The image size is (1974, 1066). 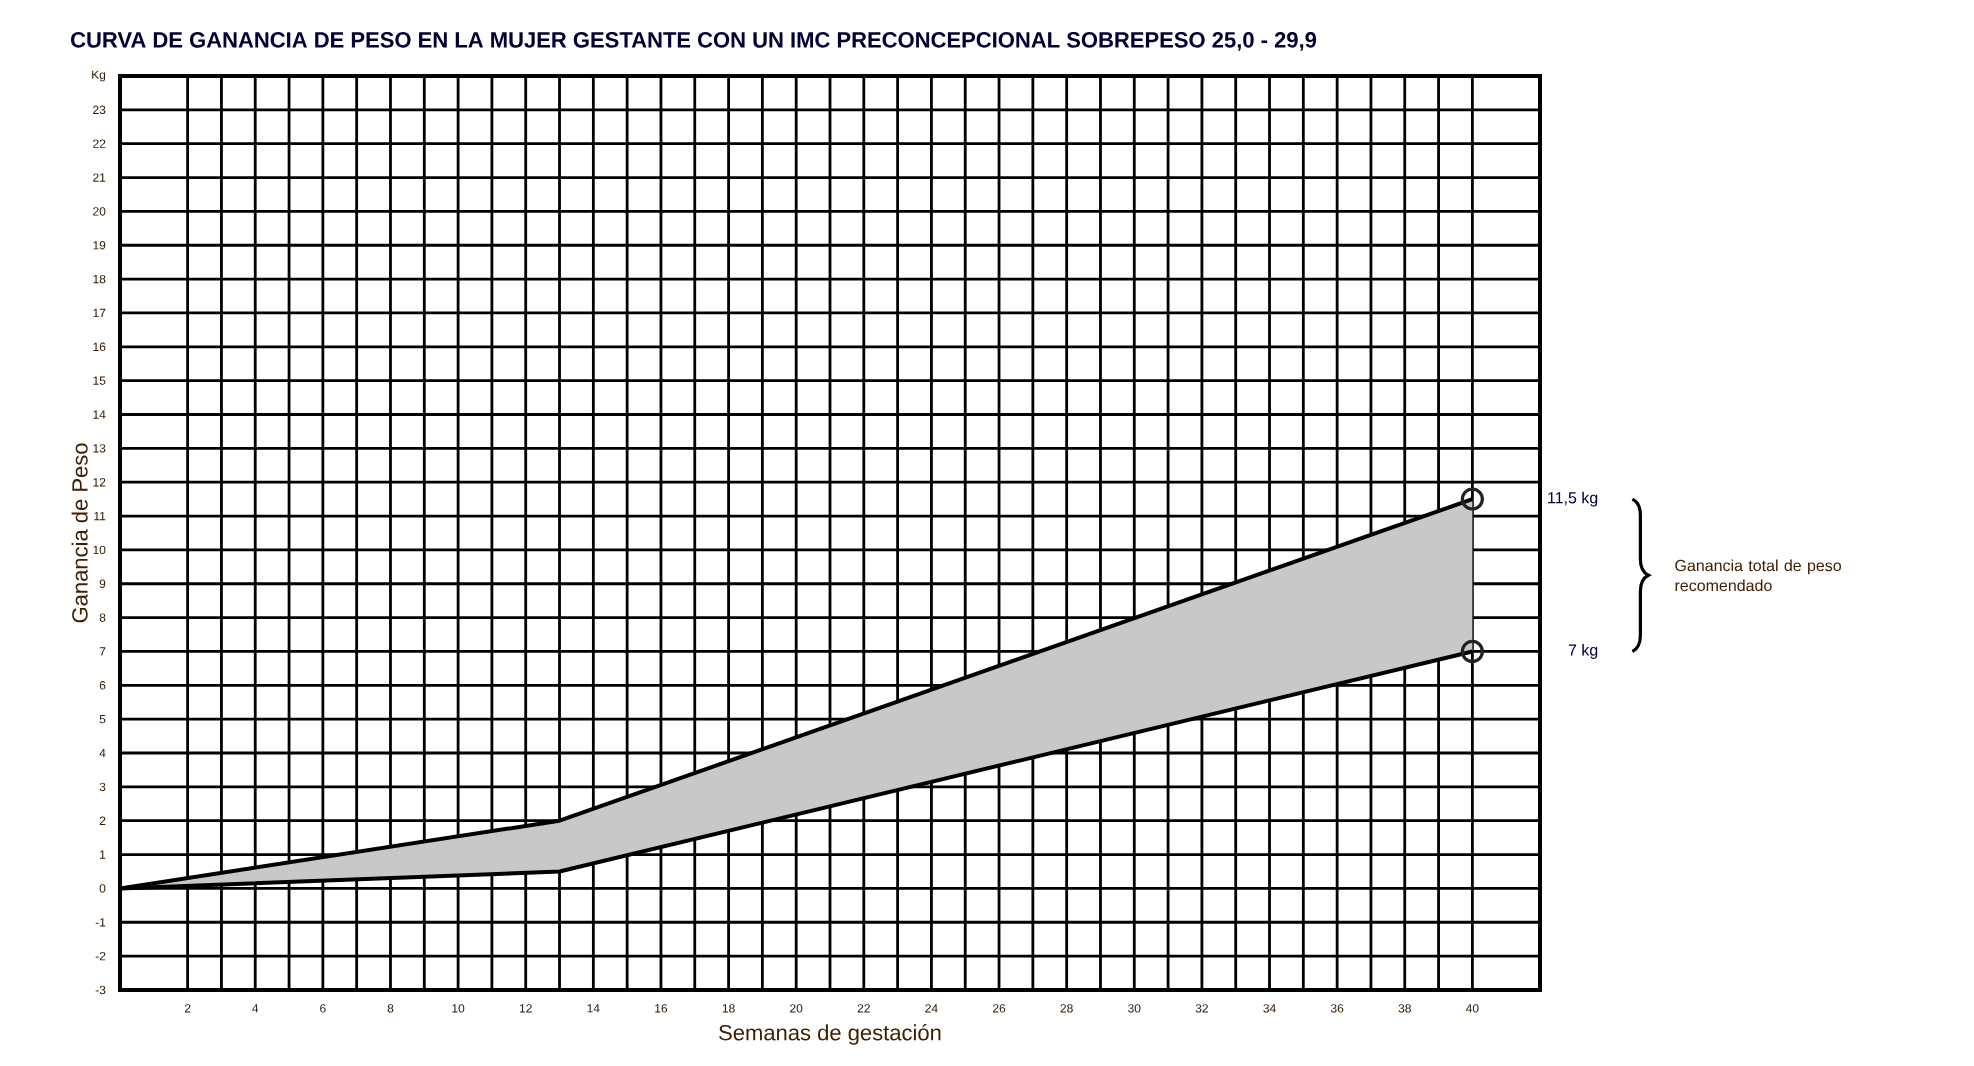 I want to click on chart-title: CURVA DE GANANCIA DE PESO EN LA MUJER GESTANTE CON UN IMC PRECONCEPCIONAL SOBREPESO 25,0 - 29,9, so click(x=694, y=41).